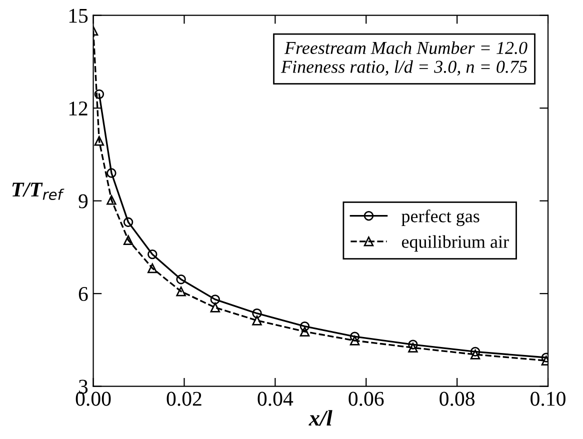 The height and width of the screenshot is (439, 583). I want to click on x-tick-label: 0.02, so click(184, 399).